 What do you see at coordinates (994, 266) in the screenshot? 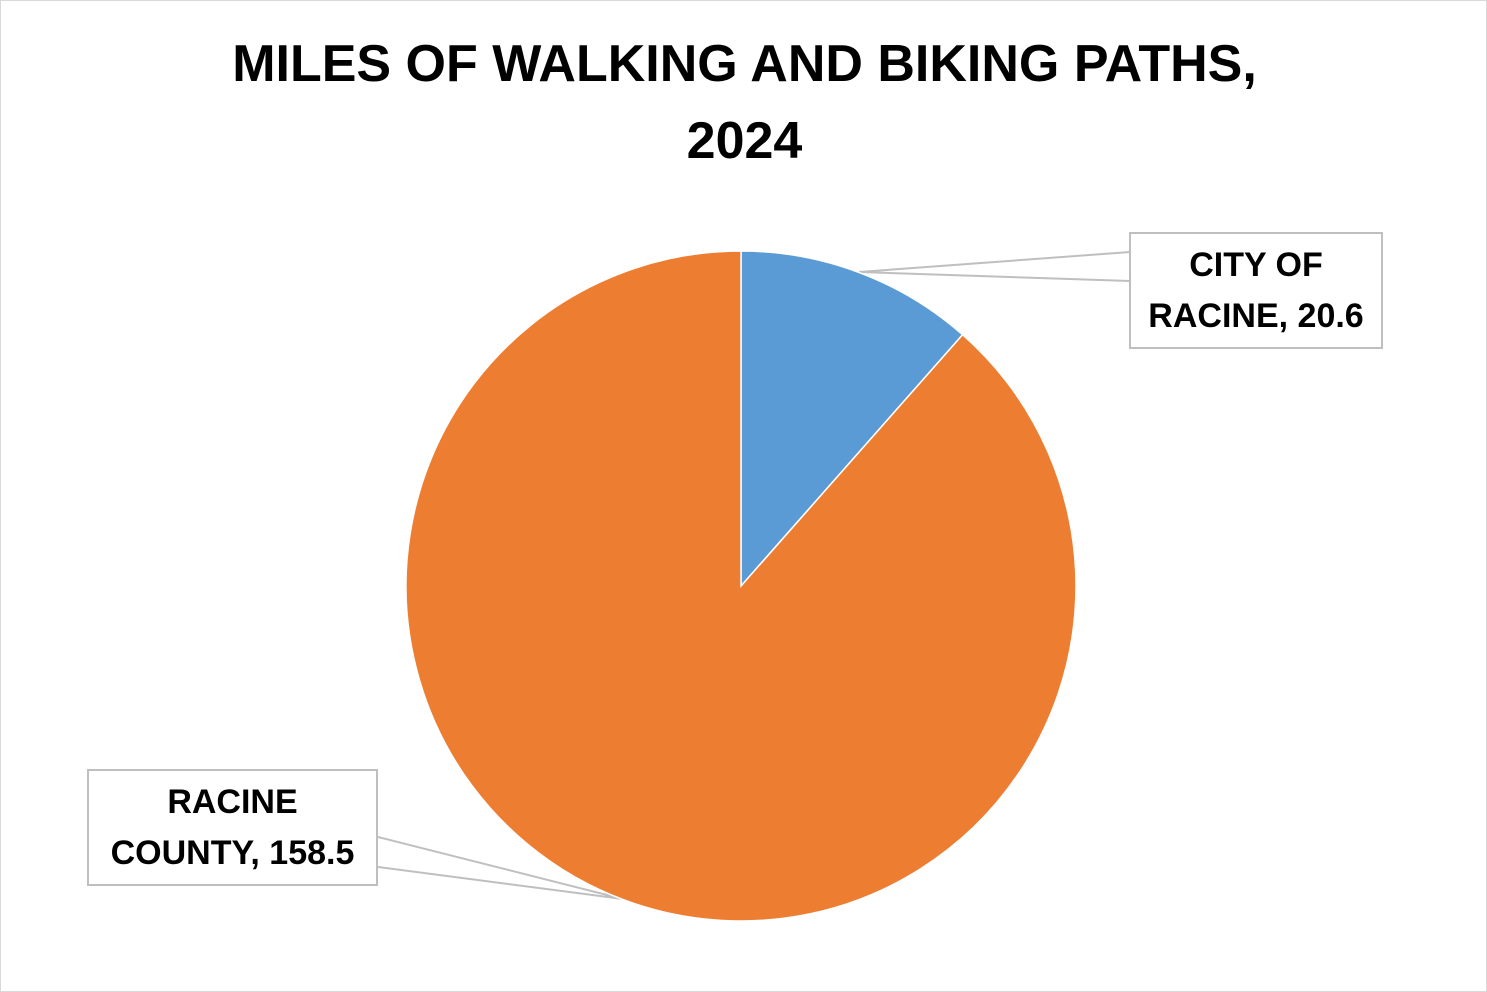
I see `leader-line-city-of-racine` at bounding box center [994, 266].